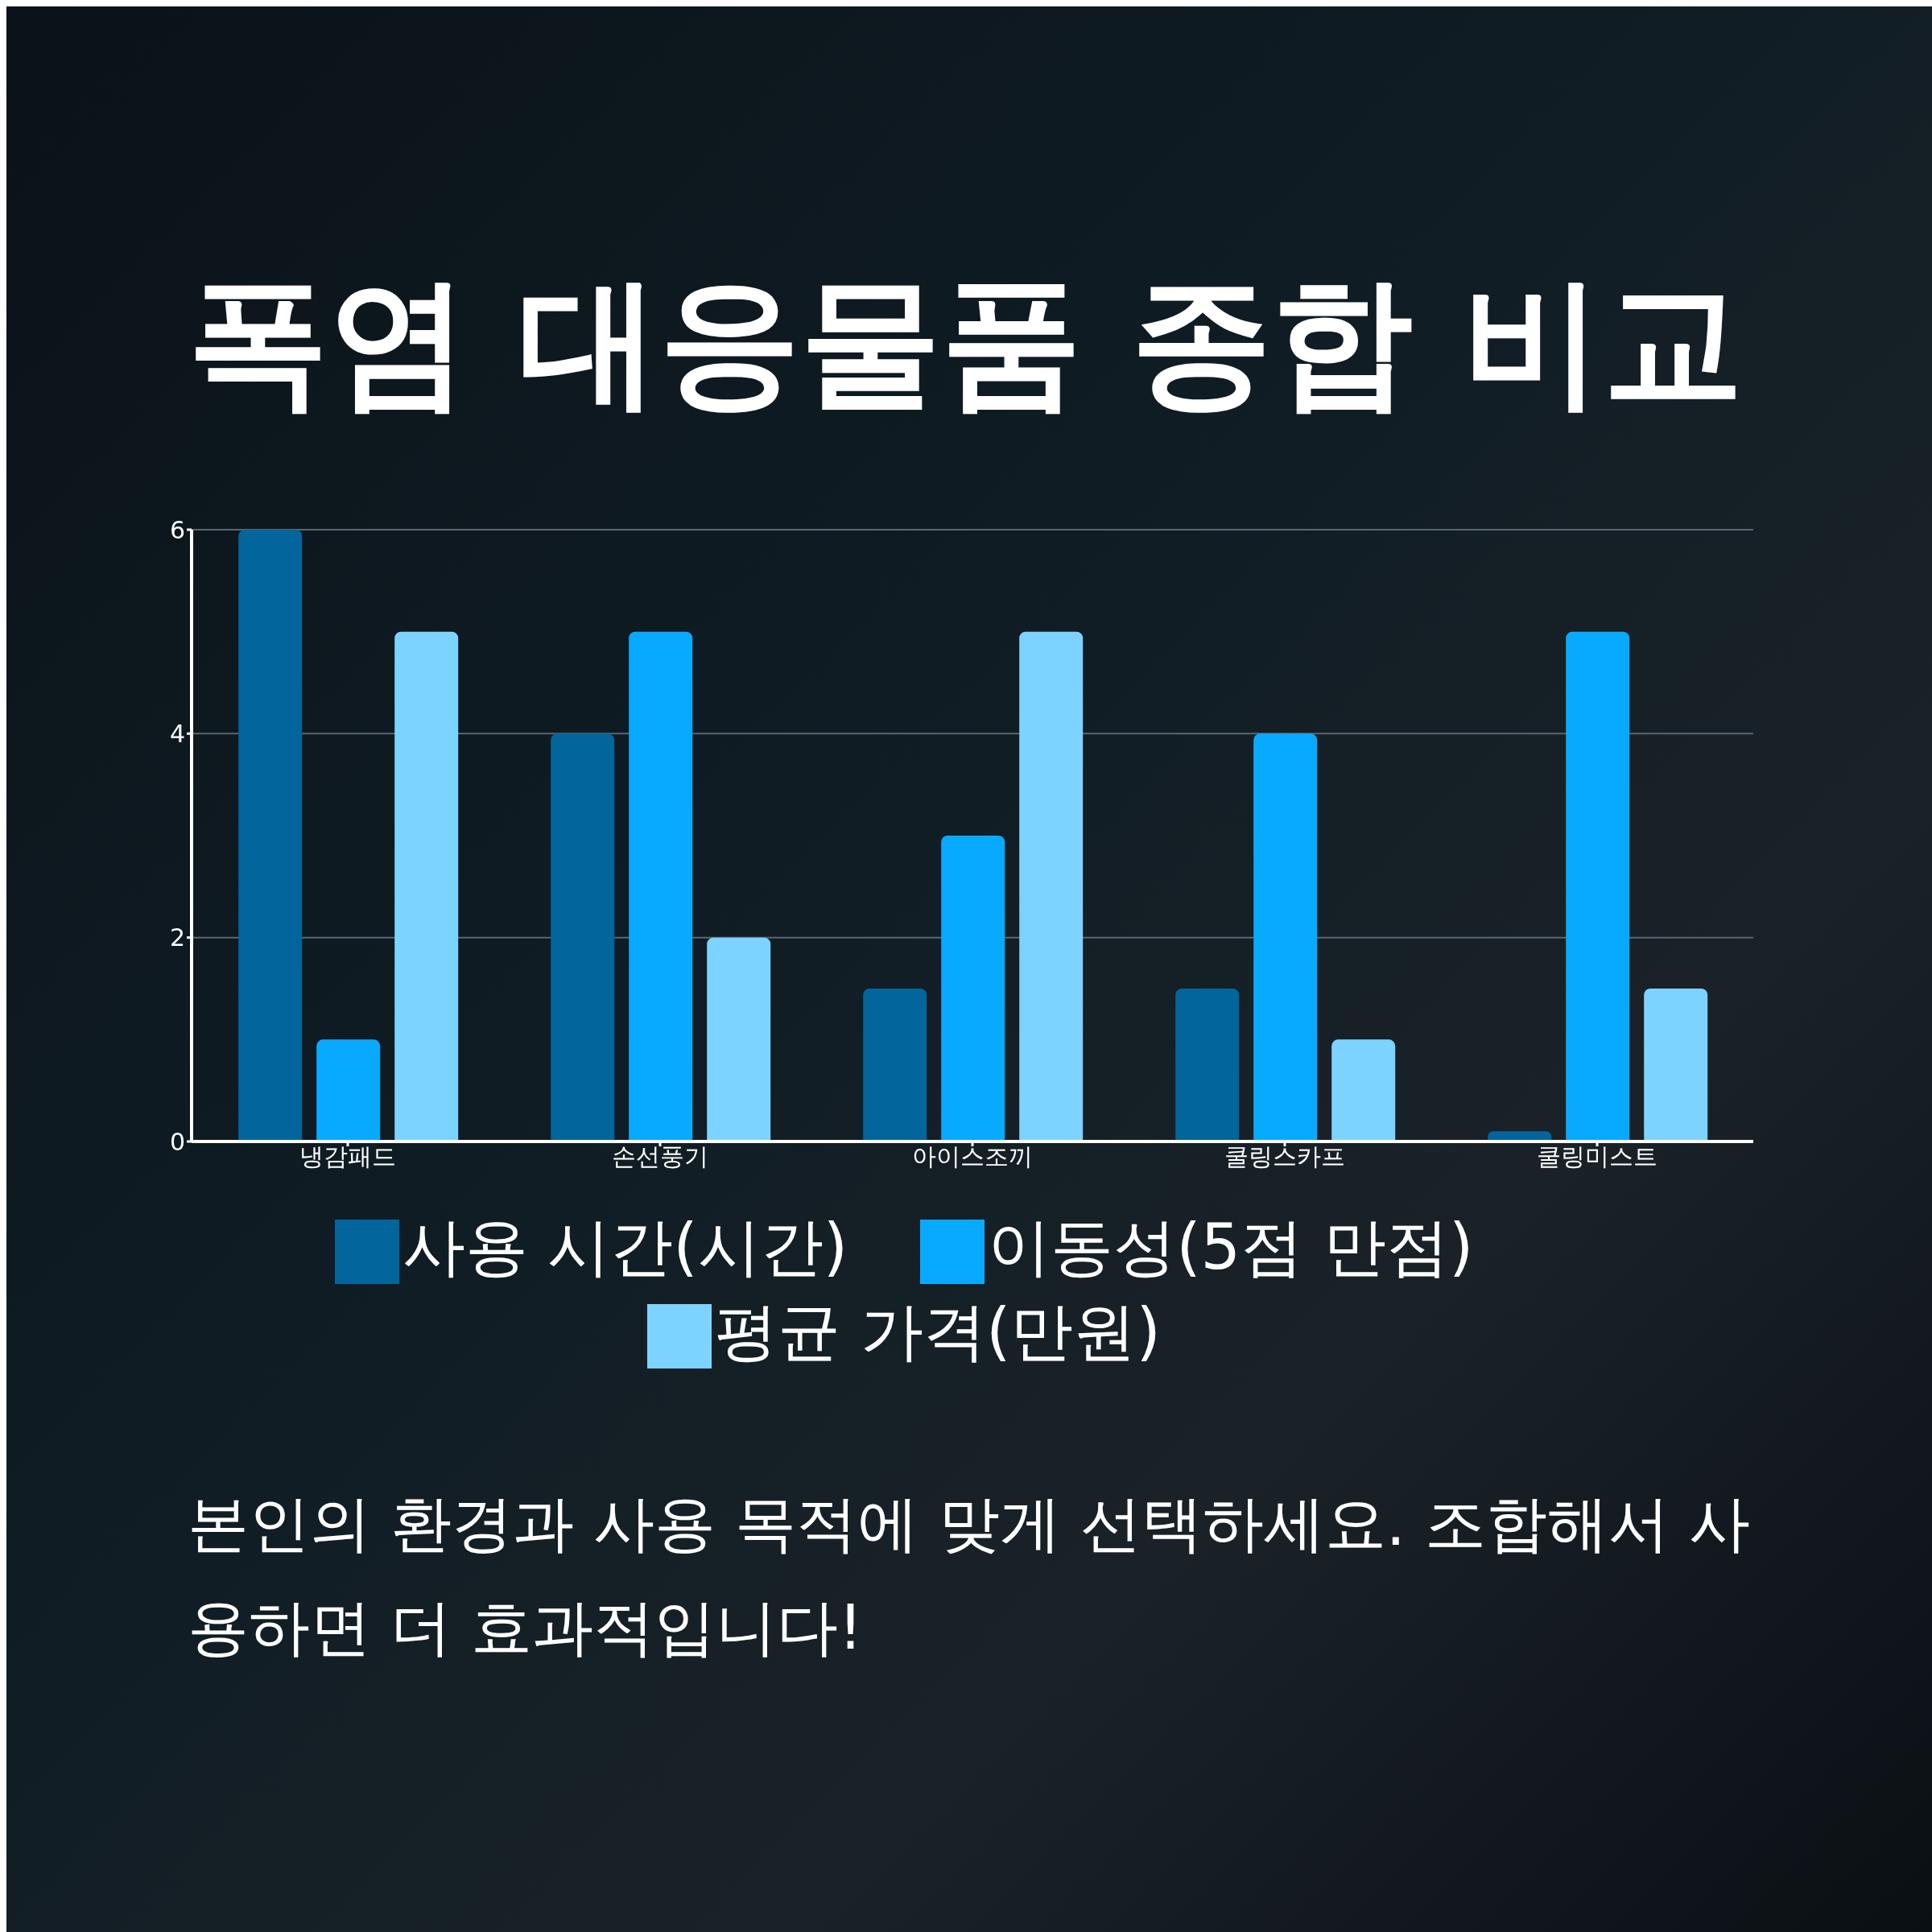  I want to click on x-tick-label: 손선풍기, so click(660, 1156).